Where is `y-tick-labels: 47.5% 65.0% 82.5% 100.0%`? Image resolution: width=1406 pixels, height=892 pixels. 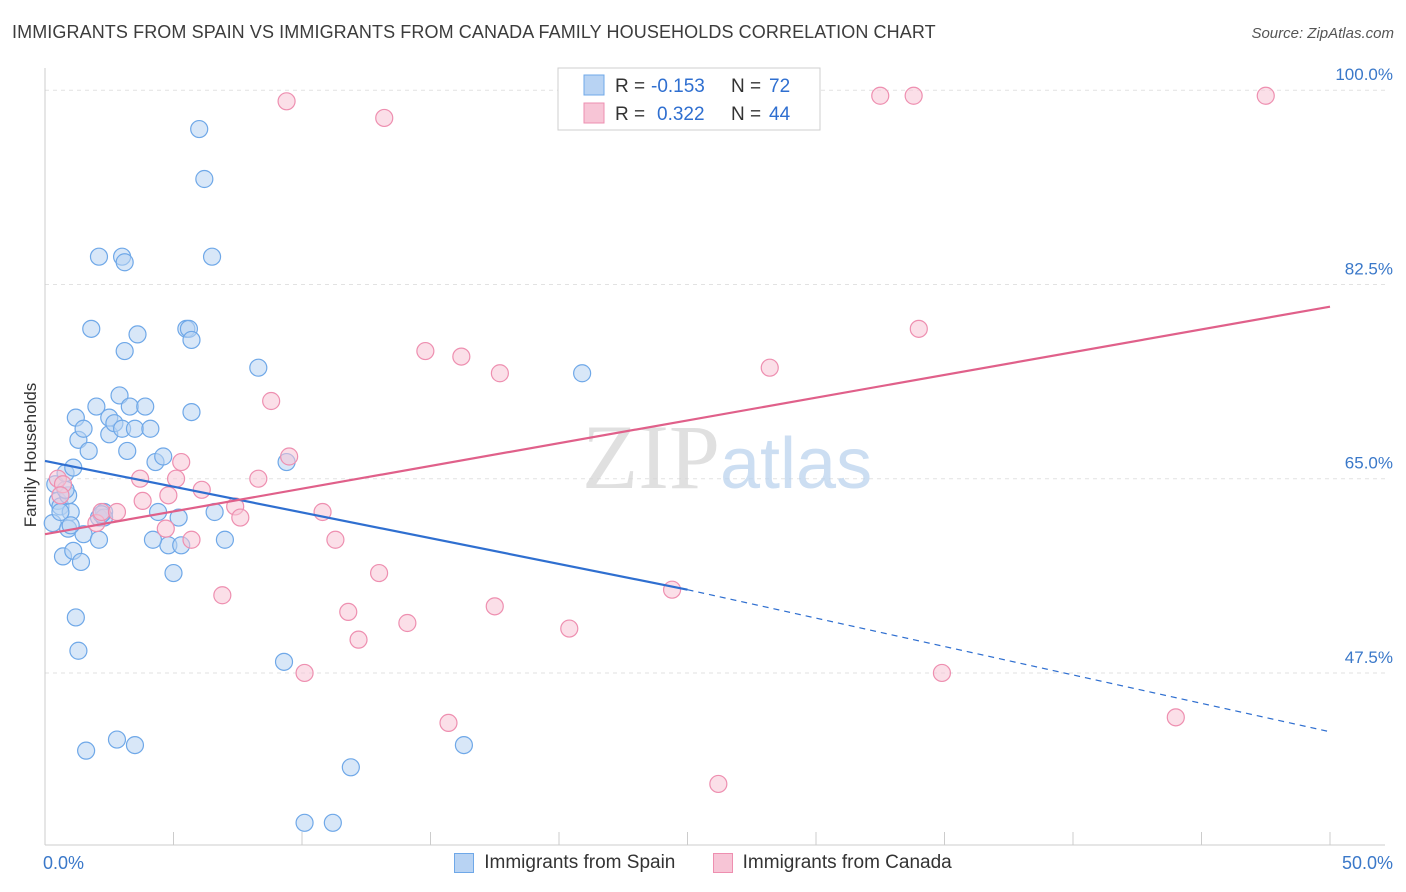 y-tick-labels: 47.5% 65.0% 82.5% 100.0% is located at coordinates (1364, 366).